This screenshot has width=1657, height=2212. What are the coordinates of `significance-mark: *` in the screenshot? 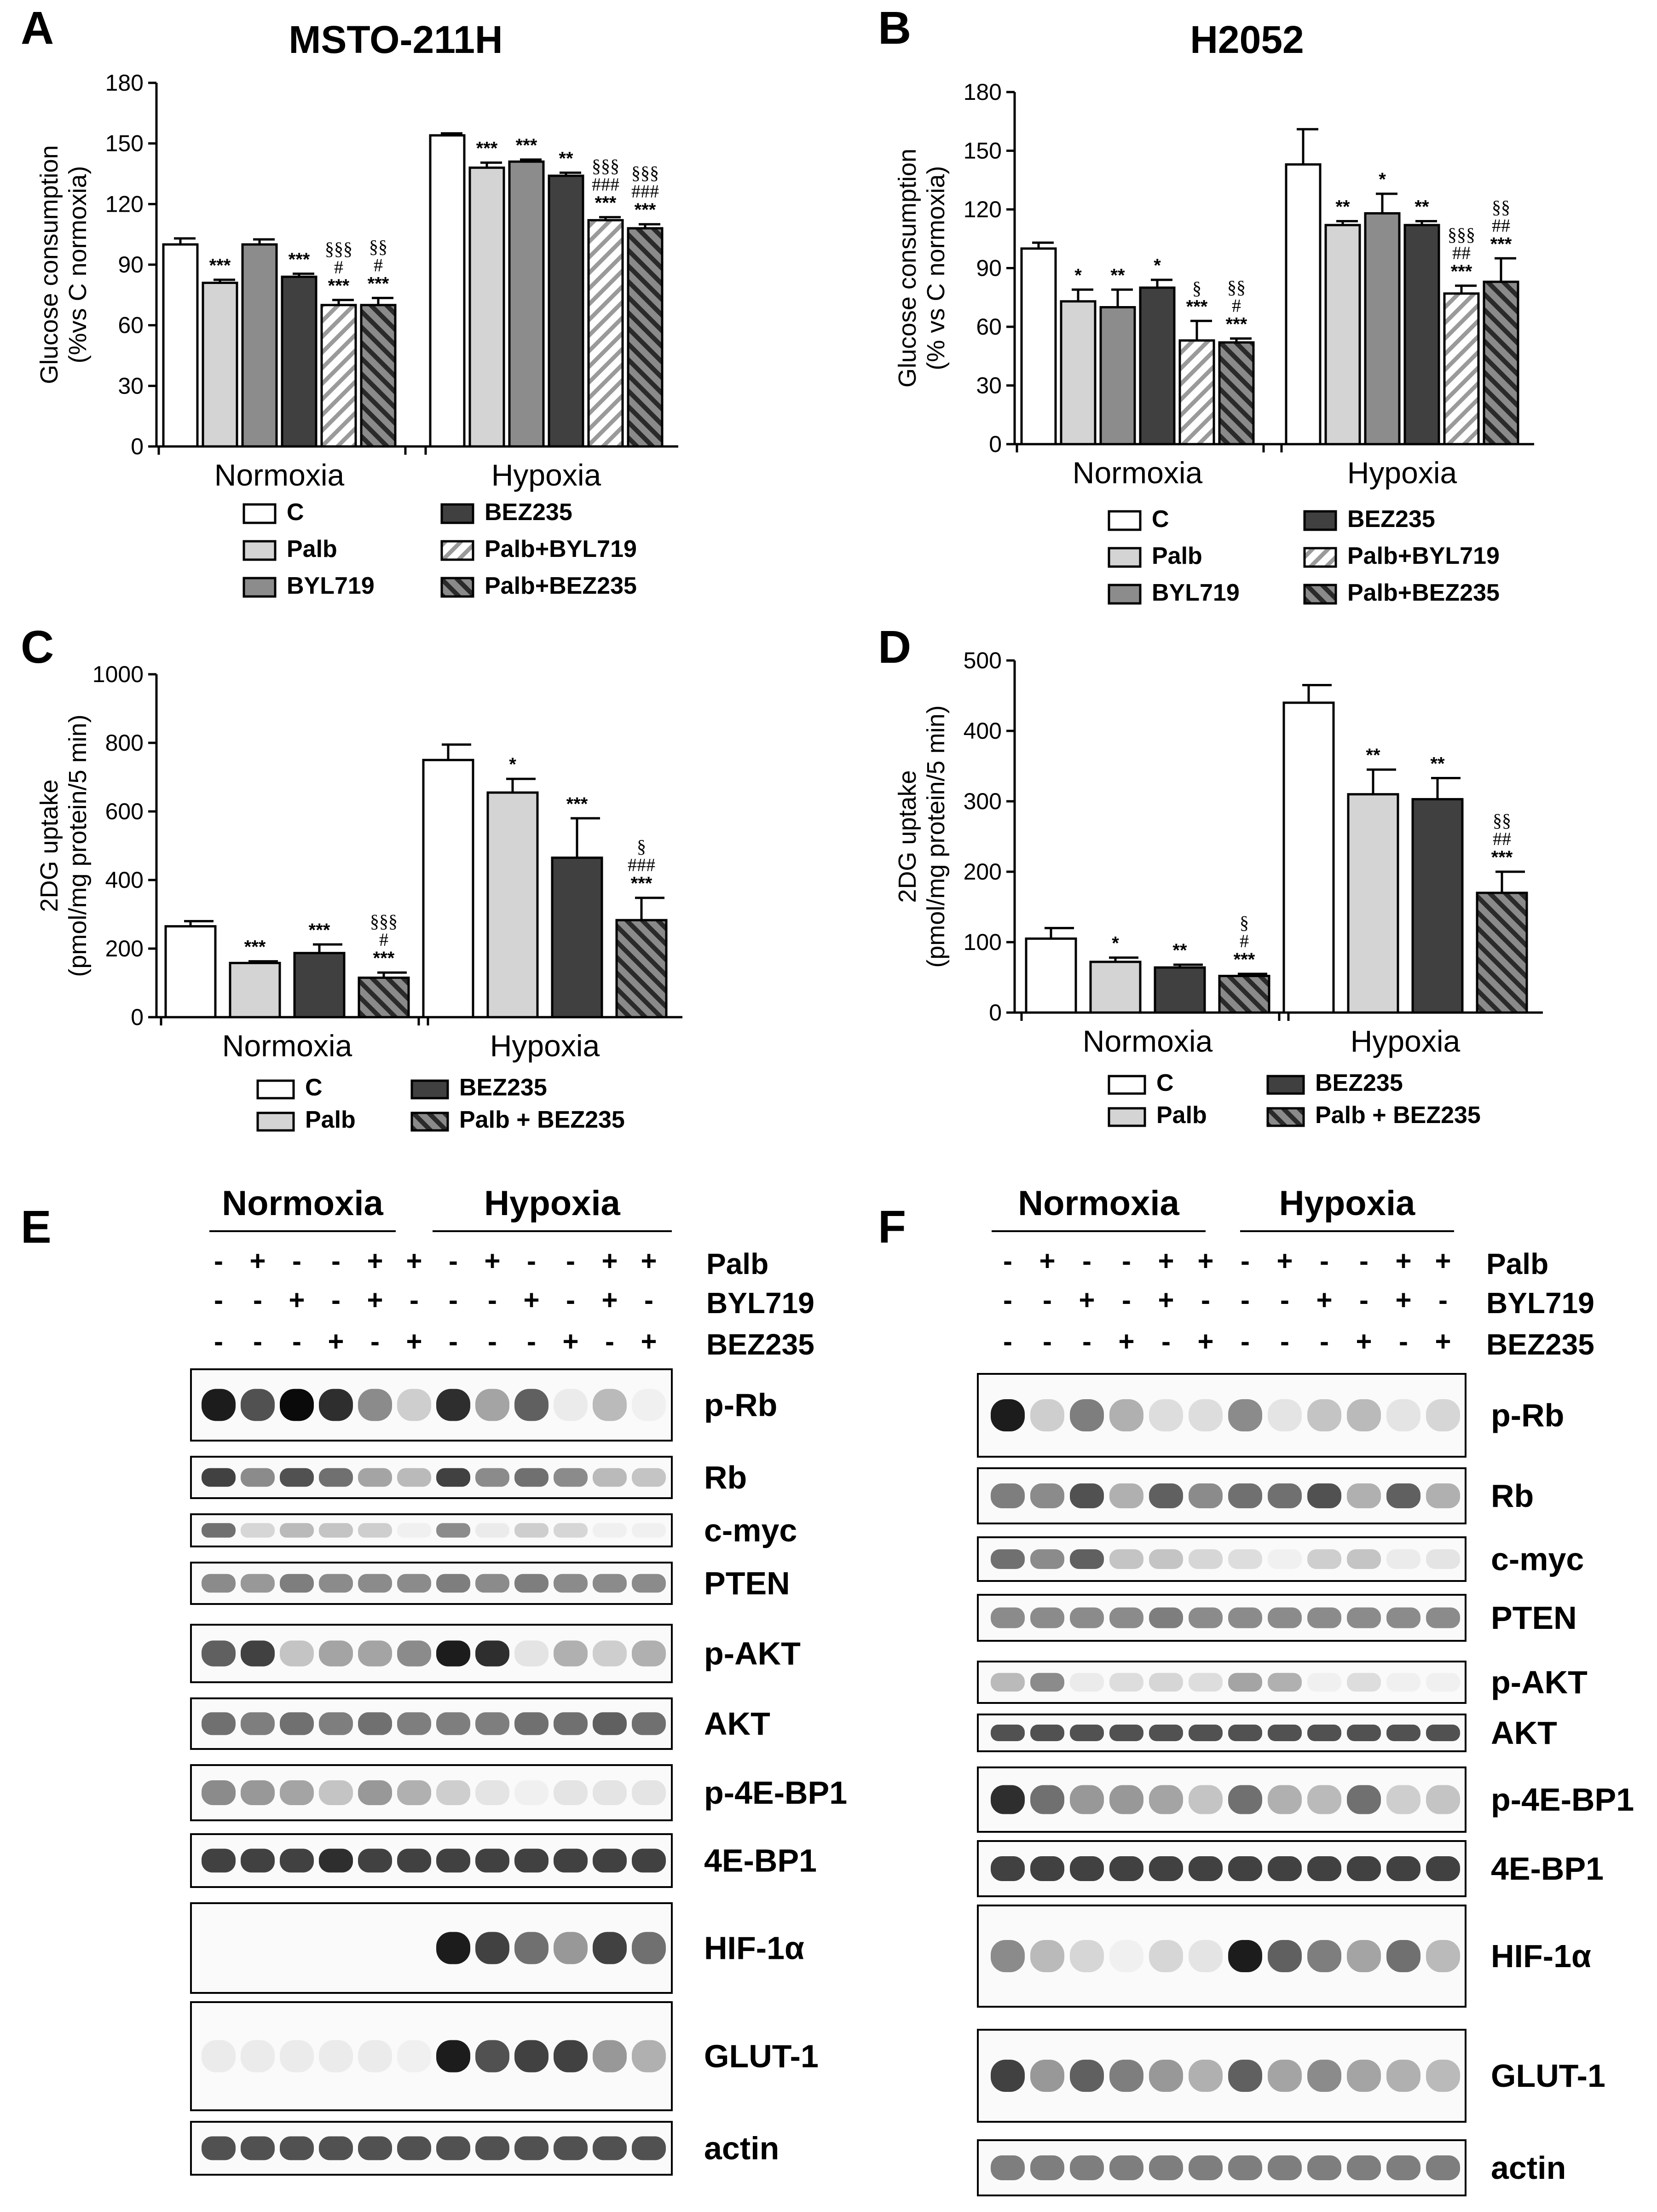 It's located at (1382, 179).